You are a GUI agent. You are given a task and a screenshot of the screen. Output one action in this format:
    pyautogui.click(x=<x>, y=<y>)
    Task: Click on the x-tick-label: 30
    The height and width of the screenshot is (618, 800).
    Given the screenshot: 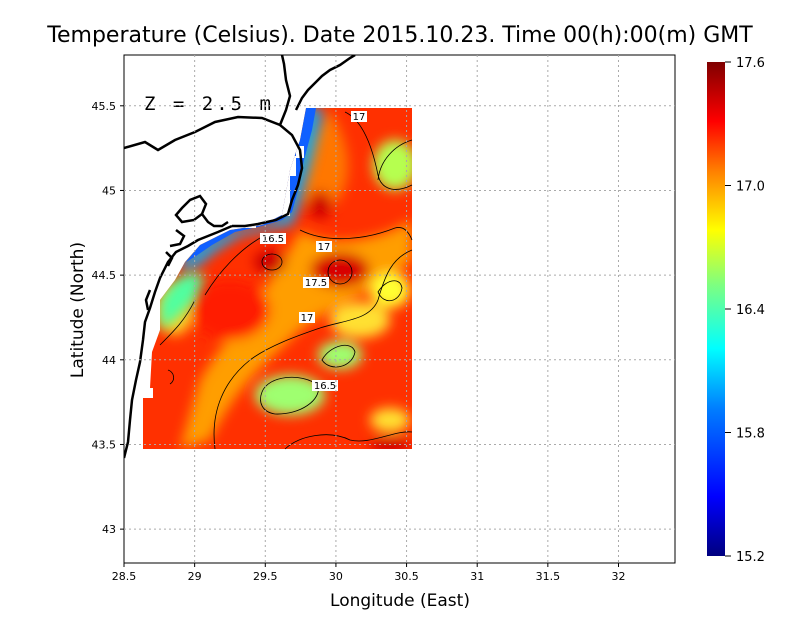 What is the action you would take?
    pyautogui.click(x=336, y=576)
    